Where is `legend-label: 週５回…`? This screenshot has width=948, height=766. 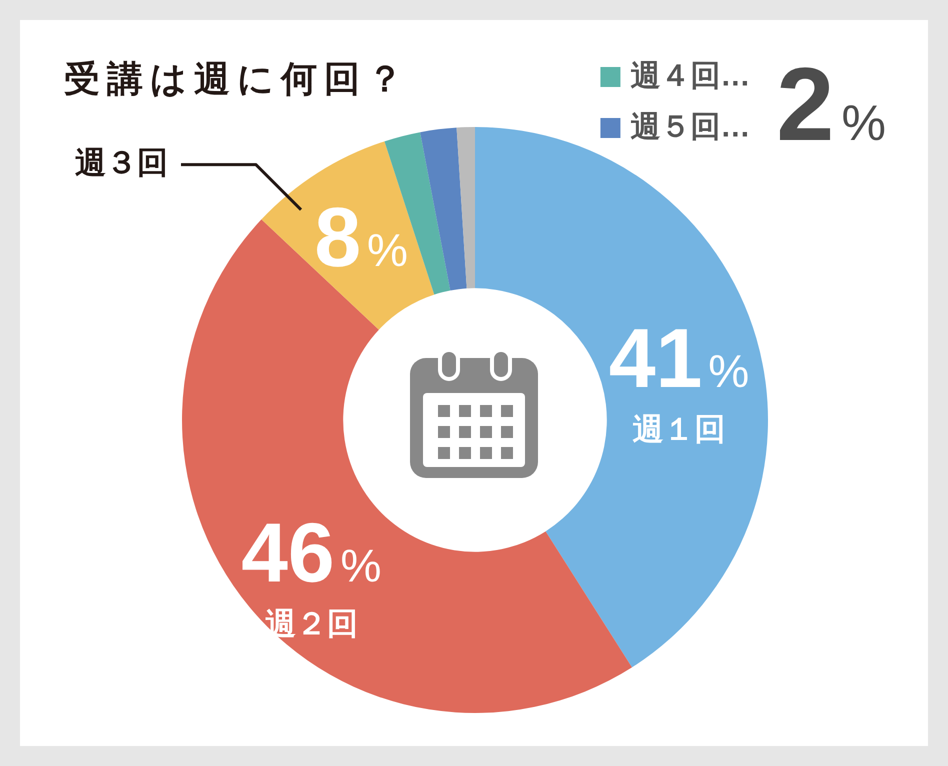
legend-label: 週５回… is located at coordinates (690, 127).